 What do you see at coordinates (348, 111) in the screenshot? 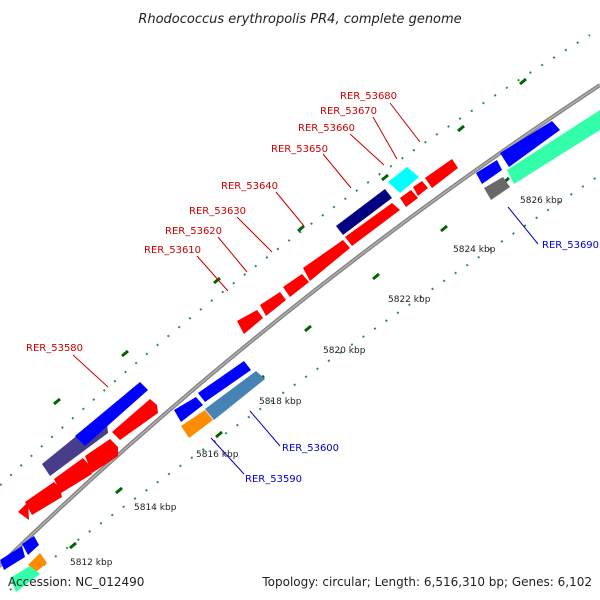
I see `gene-label: RER_53670` at bounding box center [348, 111].